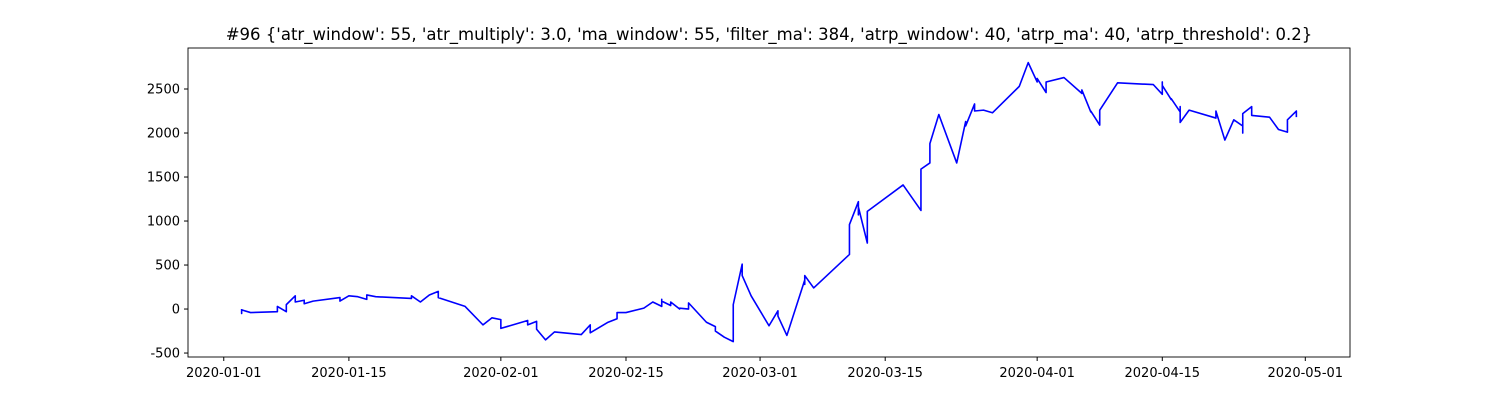 The width and height of the screenshot is (1500, 400). What do you see at coordinates (176, 310) in the screenshot?
I see `y-tick-label: 0` at bounding box center [176, 310].